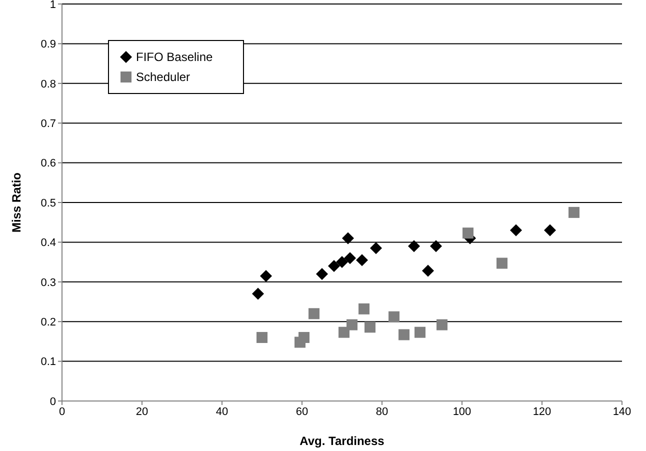 This screenshot has width=646, height=451. Describe the element at coordinates (48, 243) in the screenshot. I see `y-tick-label: 0.4` at that location.